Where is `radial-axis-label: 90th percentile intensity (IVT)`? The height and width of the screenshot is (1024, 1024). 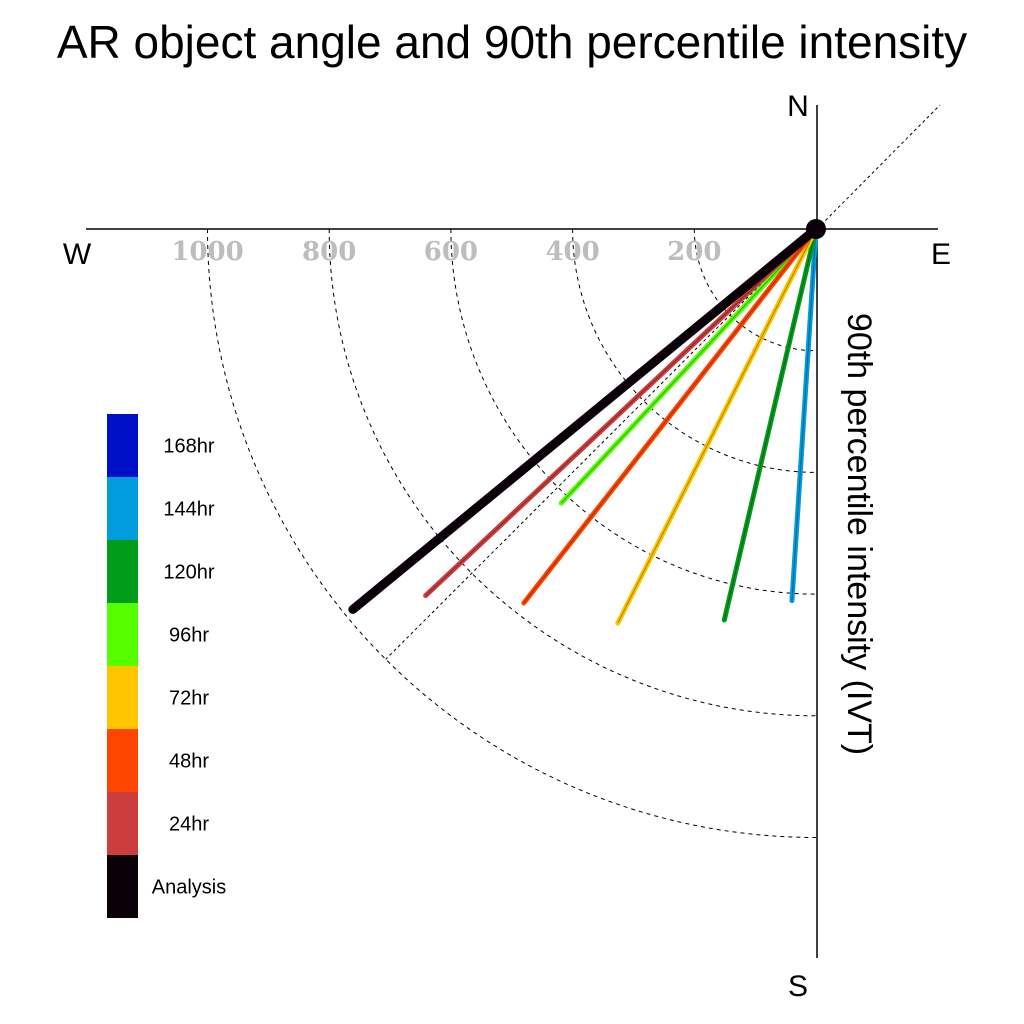 radial-axis-label: 90th percentile intensity (IVT) is located at coordinates (859, 534).